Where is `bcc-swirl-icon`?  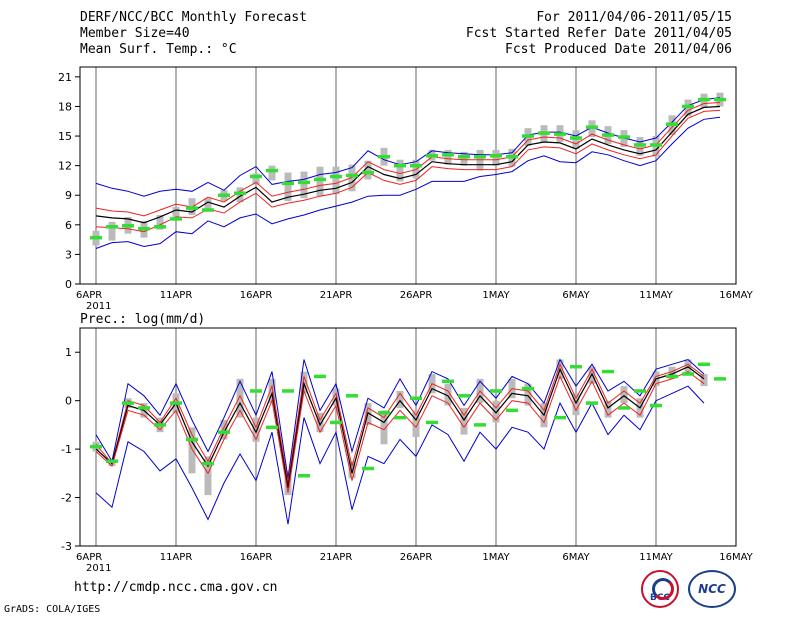 bcc-swirl-icon is located at coordinates (663, 589).